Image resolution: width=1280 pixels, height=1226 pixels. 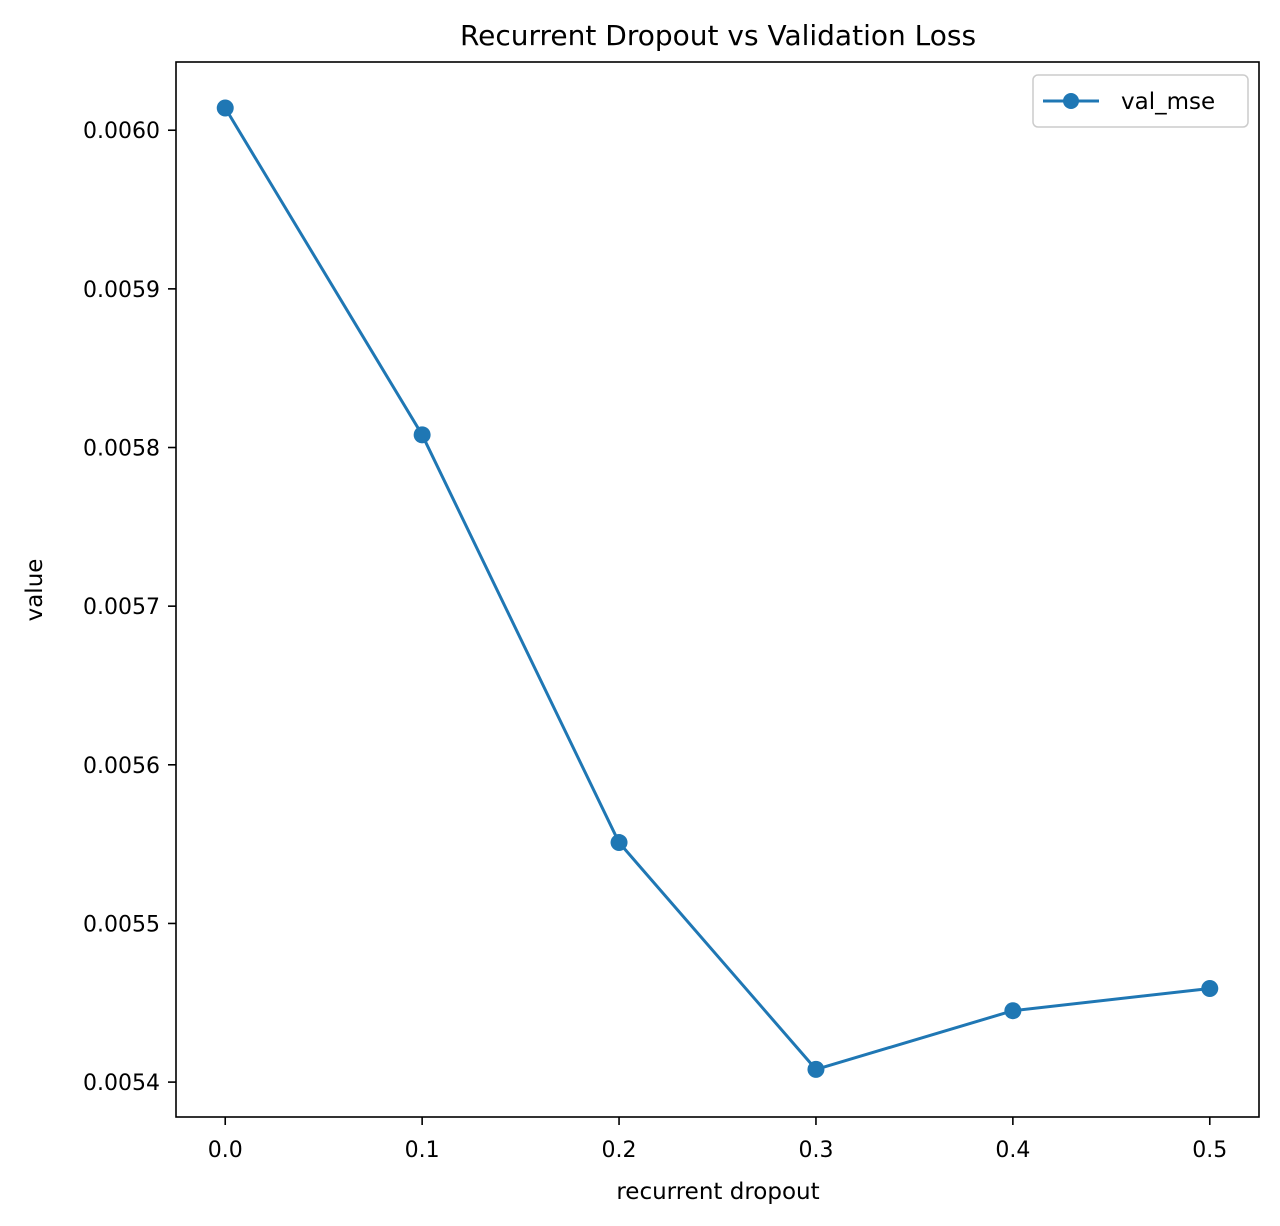 I want to click on x-axis: 0.0 0.1 0.2 0.3 0.4 0.5, so click(x=717, y=1140).